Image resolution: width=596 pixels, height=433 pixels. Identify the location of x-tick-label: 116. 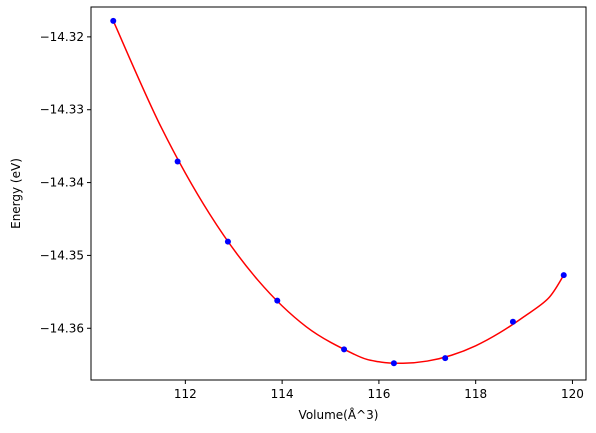
(378, 394).